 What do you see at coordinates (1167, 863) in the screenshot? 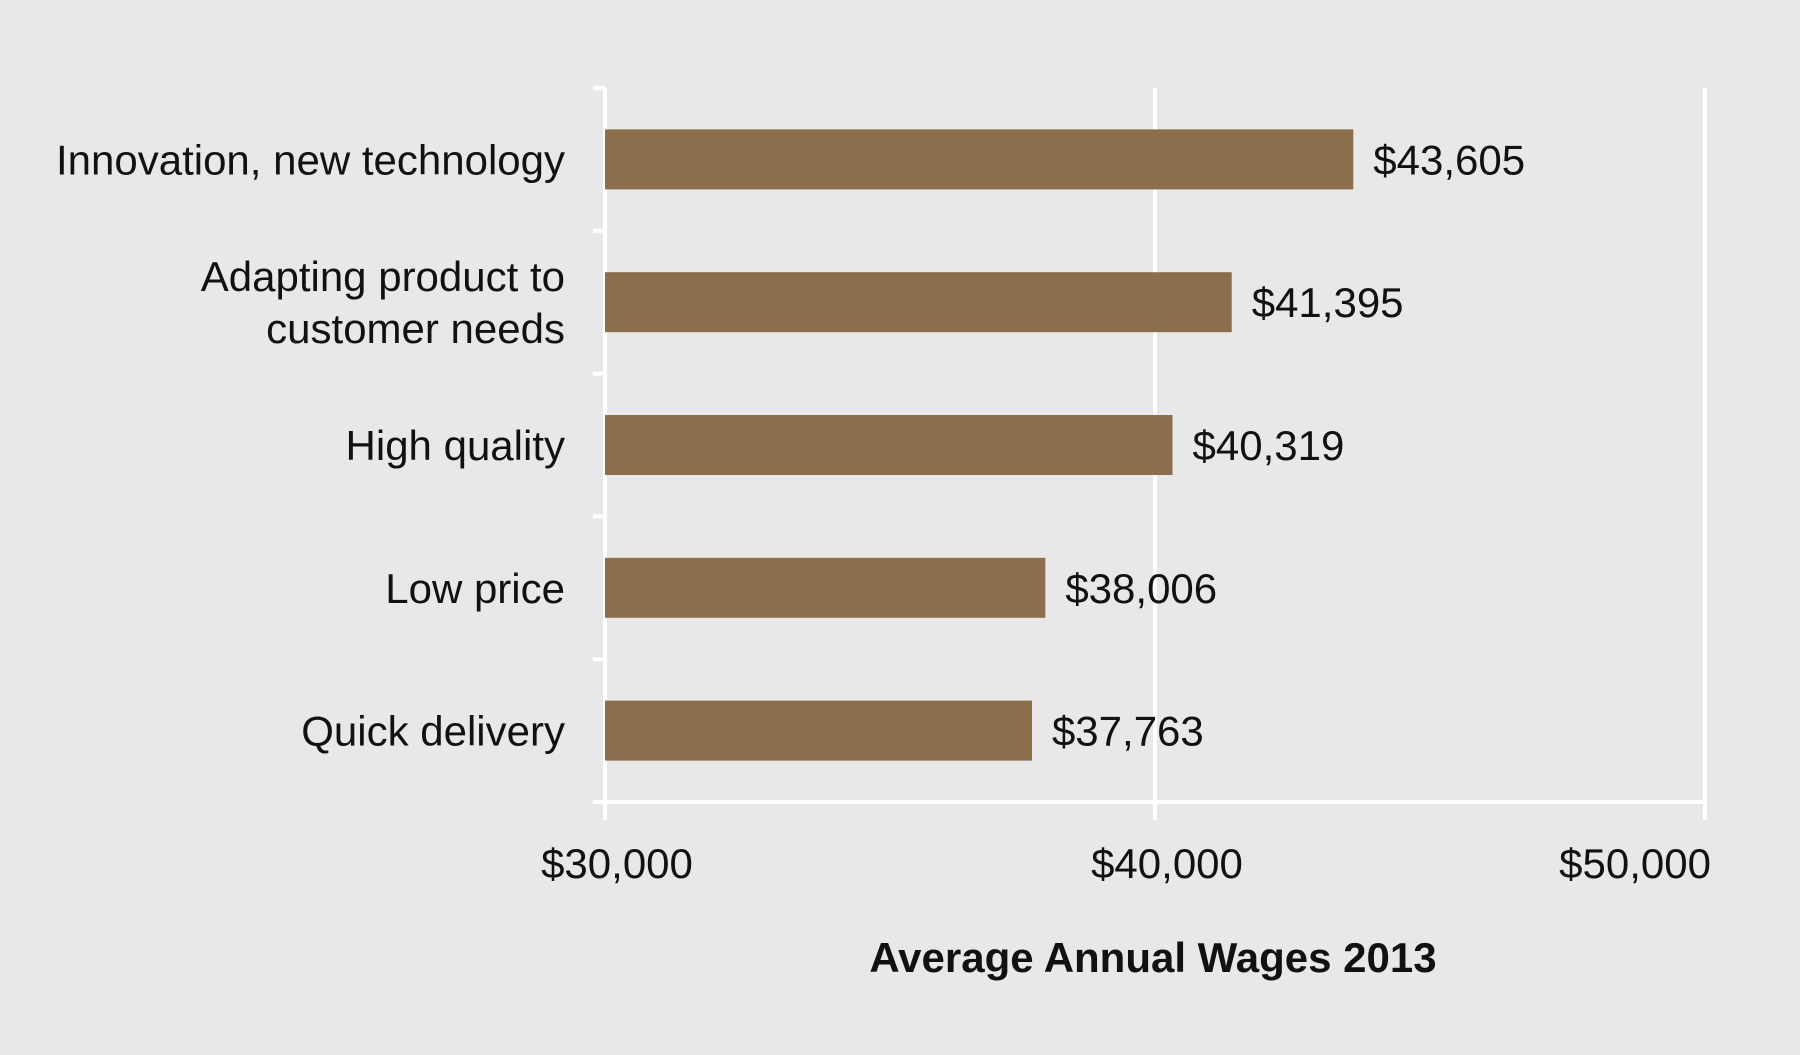
I see `x-tick-label-1: $40,000` at bounding box center [1167, 863].